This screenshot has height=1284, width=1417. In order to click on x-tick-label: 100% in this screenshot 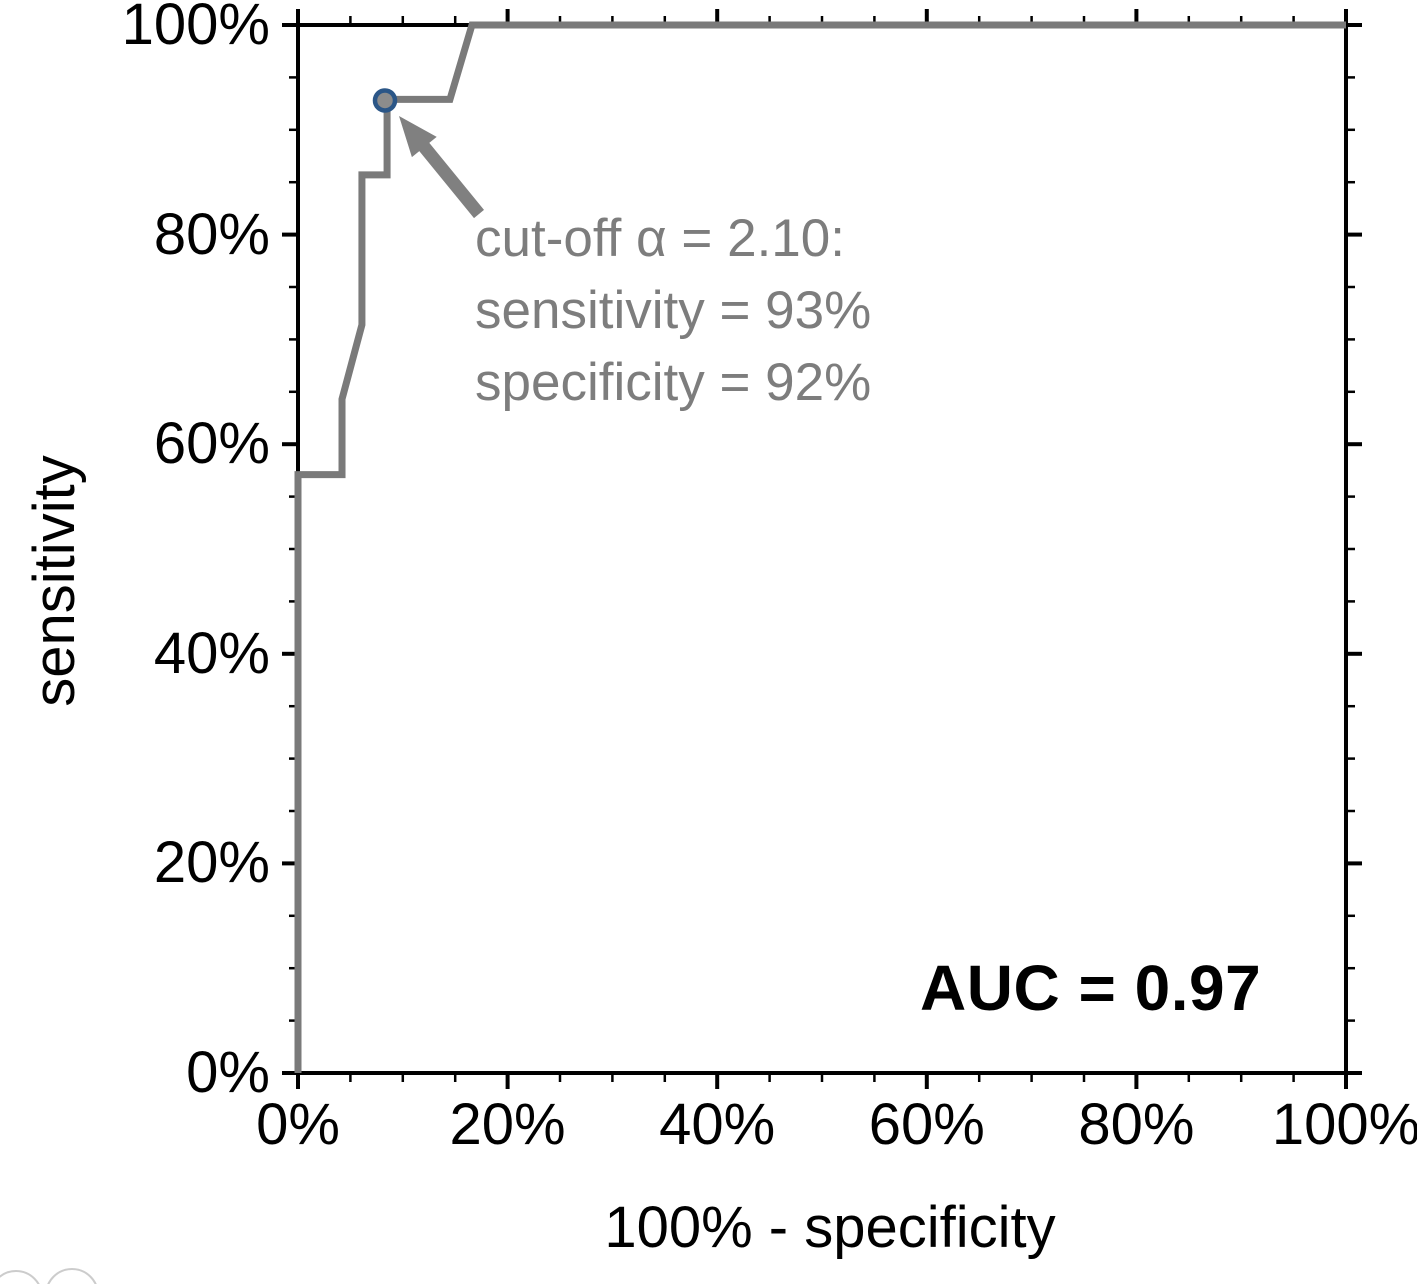, I will do `click(1344, 1124)`.